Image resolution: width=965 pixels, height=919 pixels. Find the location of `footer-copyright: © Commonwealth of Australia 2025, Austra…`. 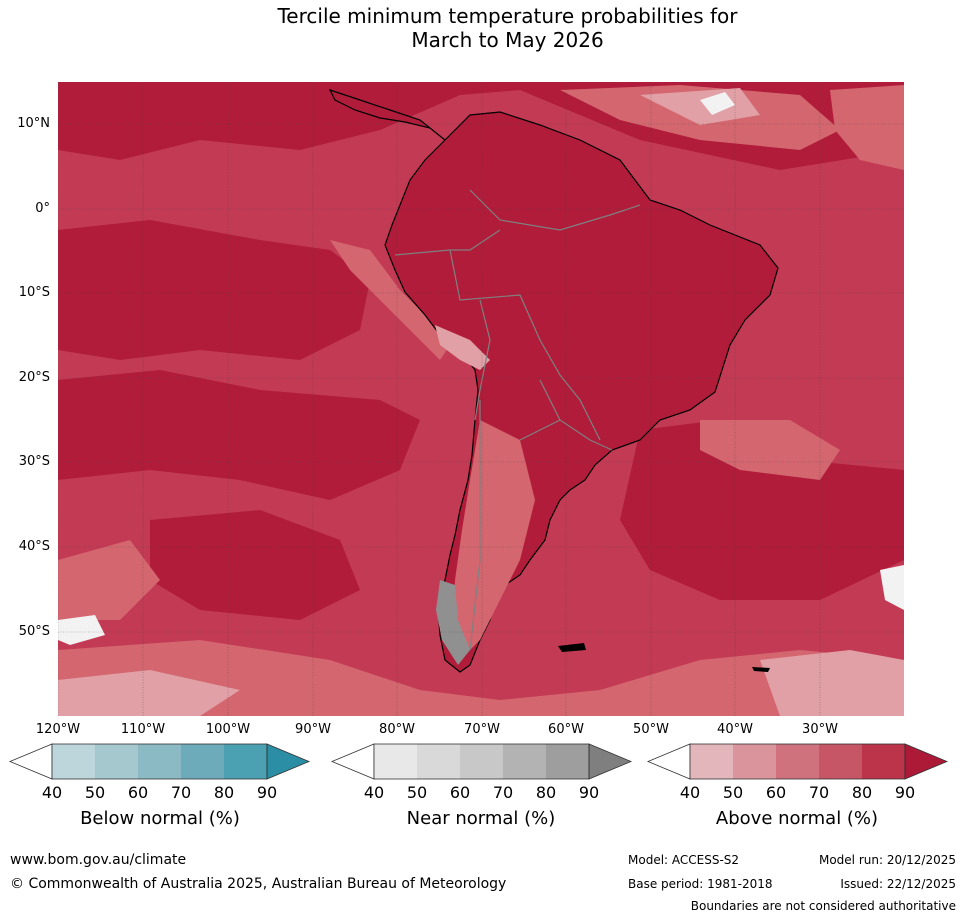

footer-copyright: © Commonwealth of Australia 2025, Austra… is located at coordinates (258, 884).